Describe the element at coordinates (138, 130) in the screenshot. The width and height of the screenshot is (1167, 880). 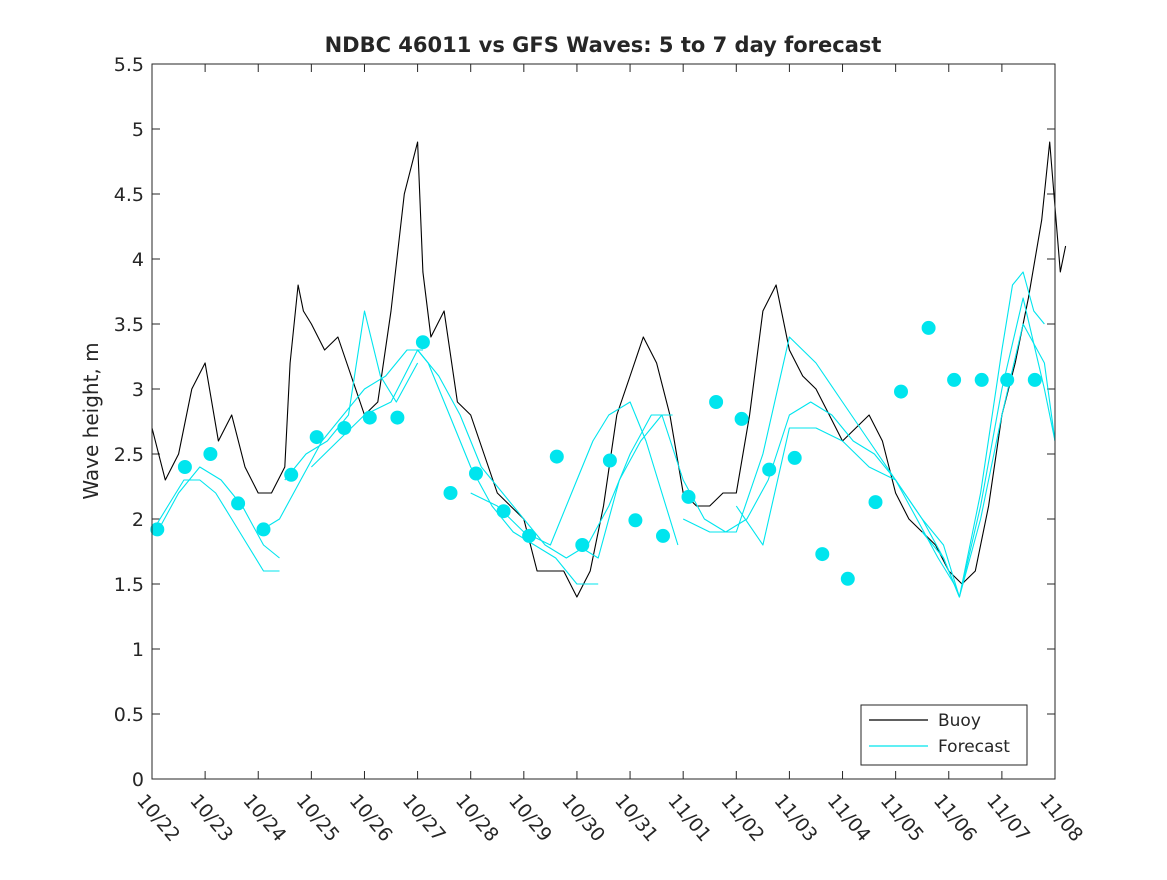
I see `y-tick-label: 5` at that location.